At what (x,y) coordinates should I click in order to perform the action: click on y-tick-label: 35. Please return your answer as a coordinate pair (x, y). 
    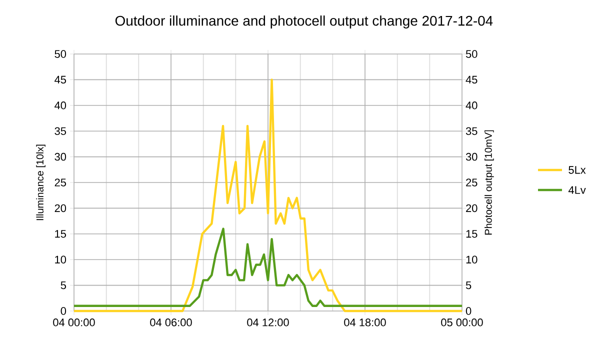
    Looking at the image, I should click on (60, 131).